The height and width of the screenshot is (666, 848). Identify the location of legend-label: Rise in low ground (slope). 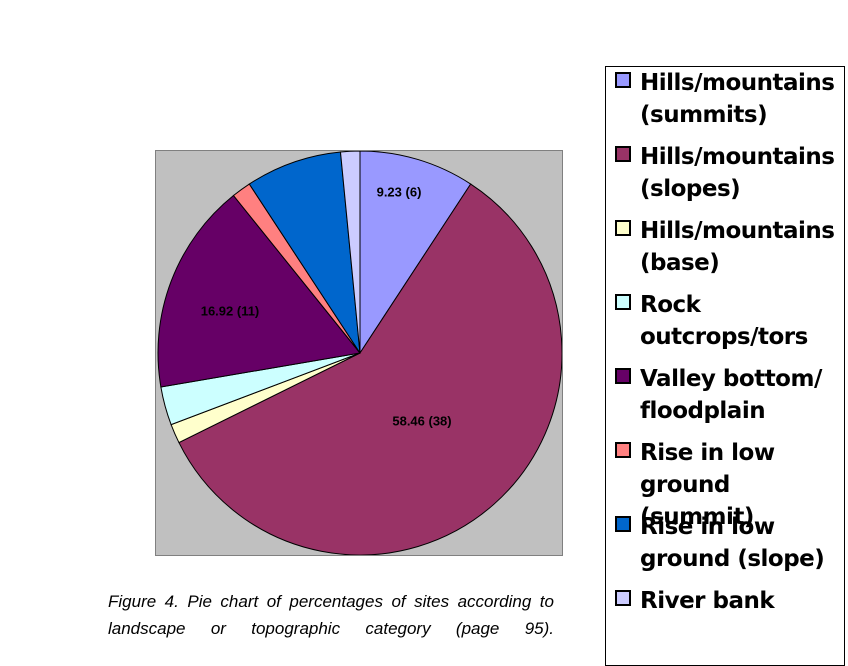
(732, 543).